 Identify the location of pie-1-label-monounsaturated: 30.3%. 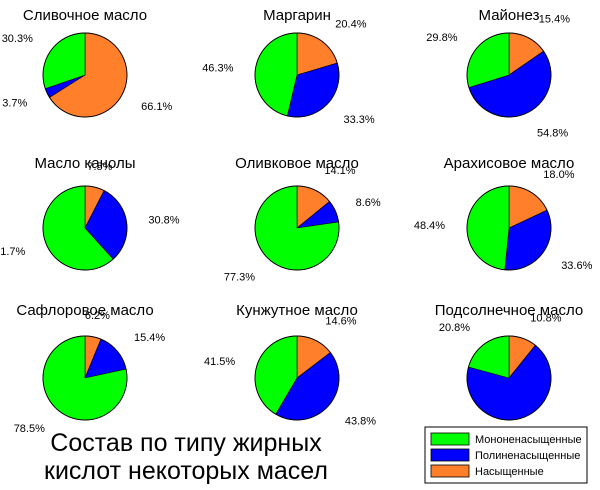
(17, 39).